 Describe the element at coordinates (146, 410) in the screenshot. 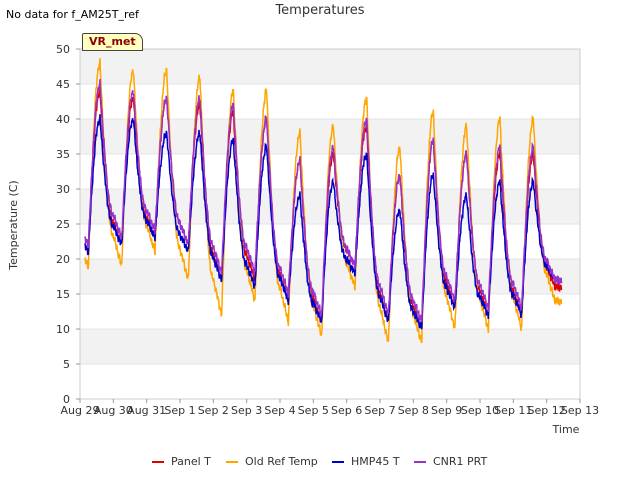

I see `x-tick-label: Aug 31` at that location.